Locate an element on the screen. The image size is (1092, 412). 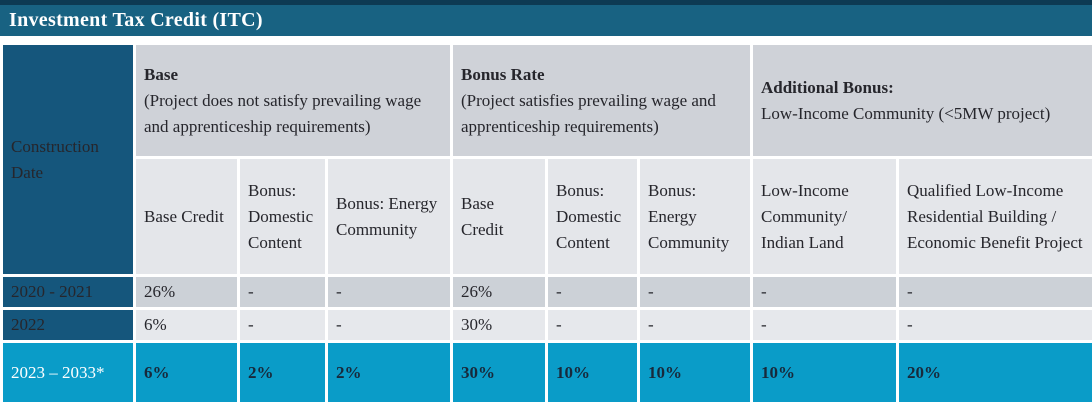
table-row-2020-2021: 2020 - 2021 26% - - 26% - - - - is located at coordinates (546, 292).